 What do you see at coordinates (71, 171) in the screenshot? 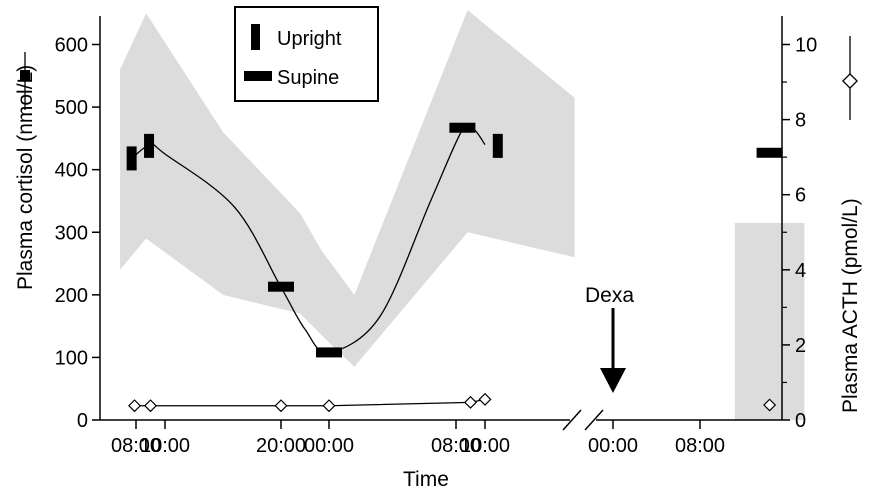
I see `y-left-tick-label: 400` at bounding box center [71, 171].